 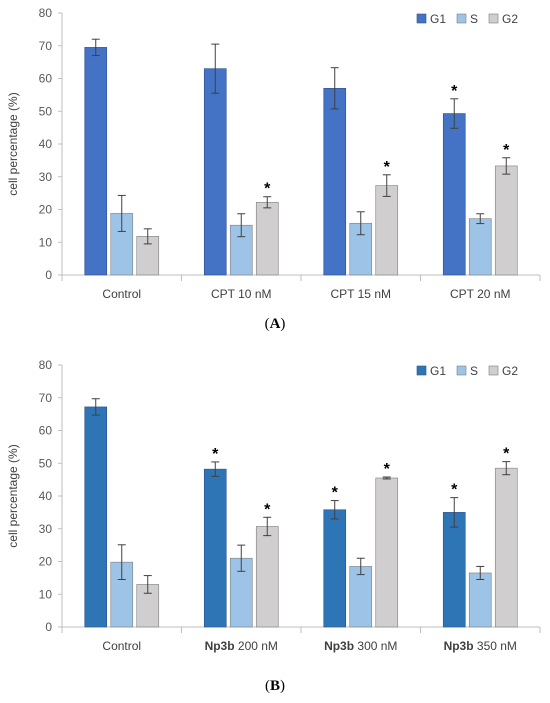 I want to click on x-category-label-text: 350 nM, so click(x=495, y=646).